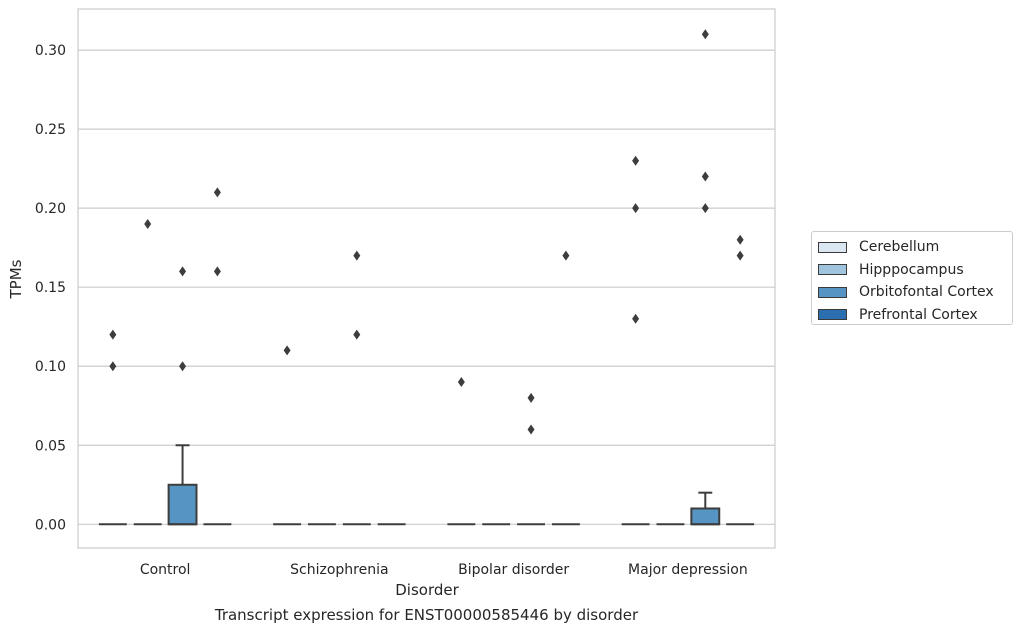 This screenshot has width=1023, height=634. I want to click on y-tick-label: 0.05, so click(50, 446).